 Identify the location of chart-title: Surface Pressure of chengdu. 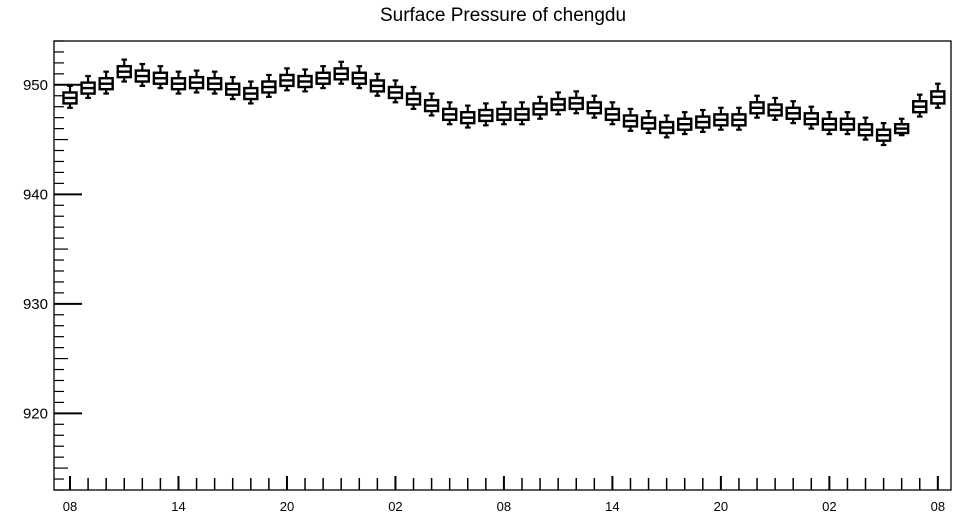
(503, 15).